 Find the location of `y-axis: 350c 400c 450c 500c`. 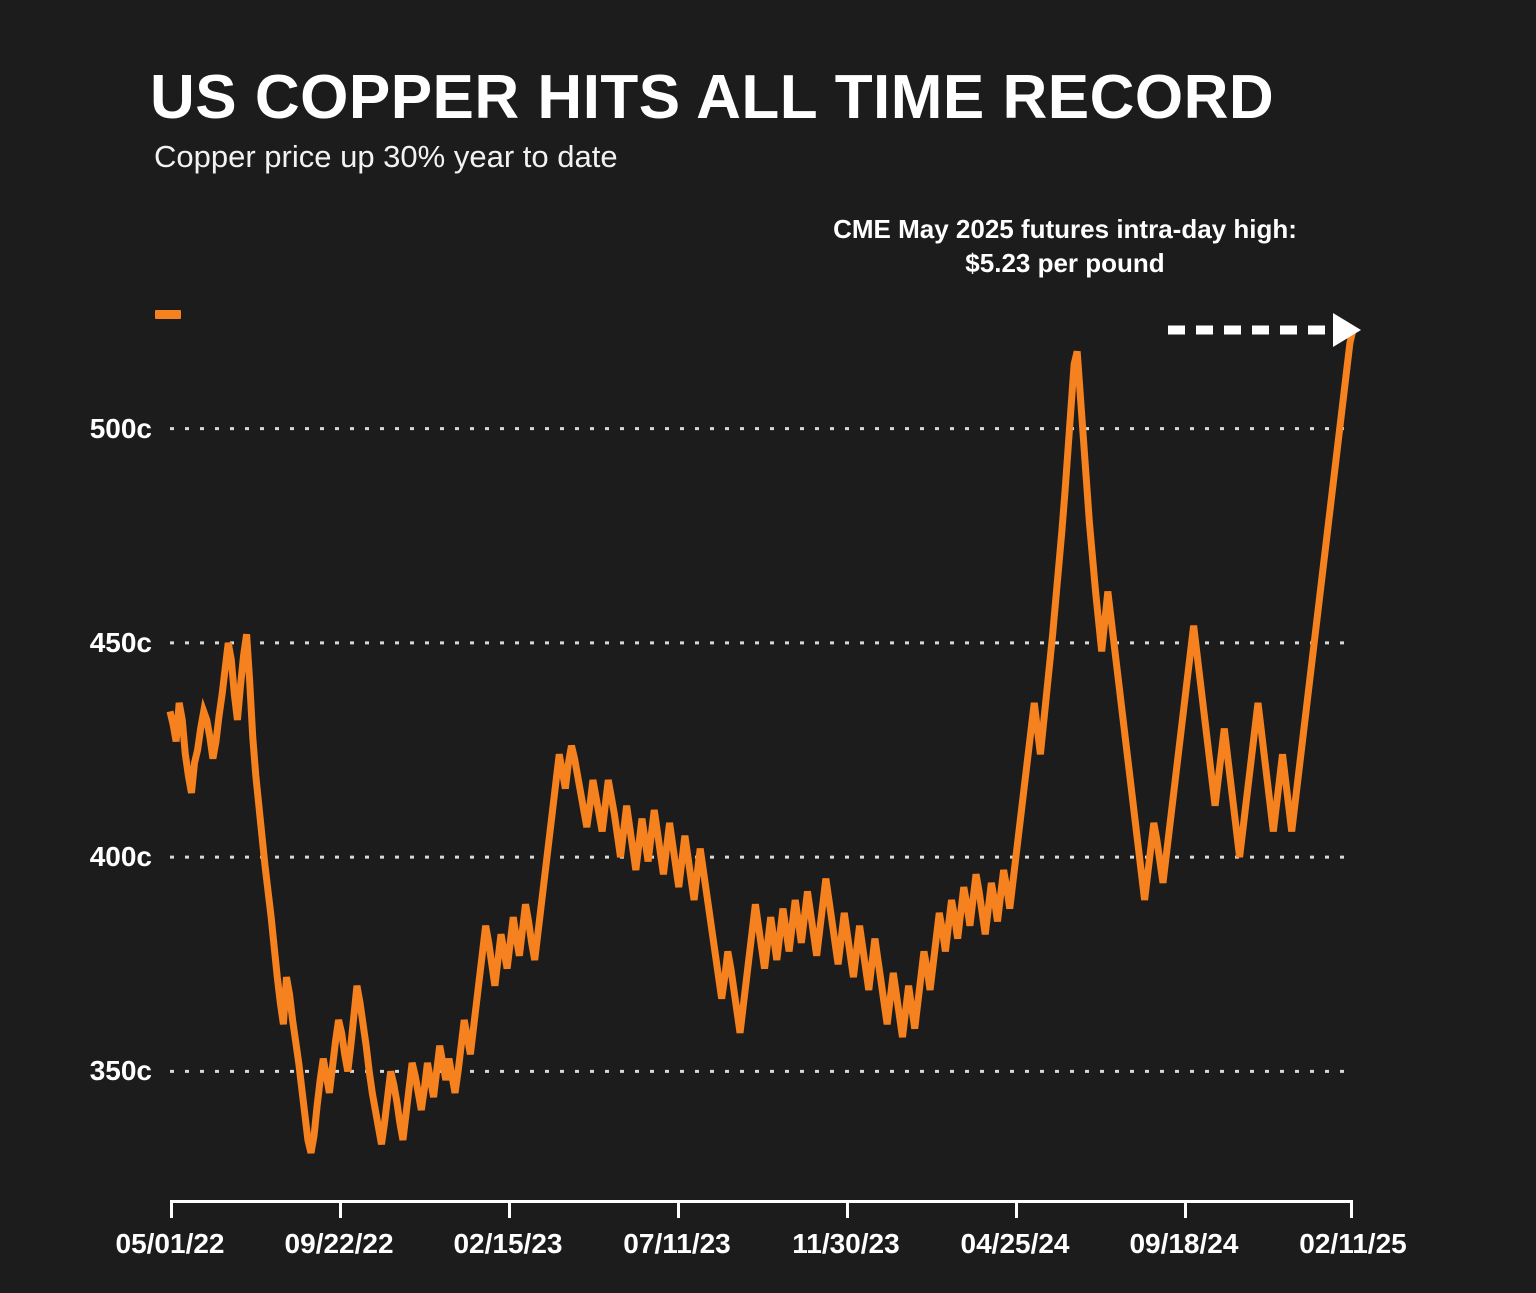

y-axis: 350c 400c 450c 500c is located at coordinates (76, 750).